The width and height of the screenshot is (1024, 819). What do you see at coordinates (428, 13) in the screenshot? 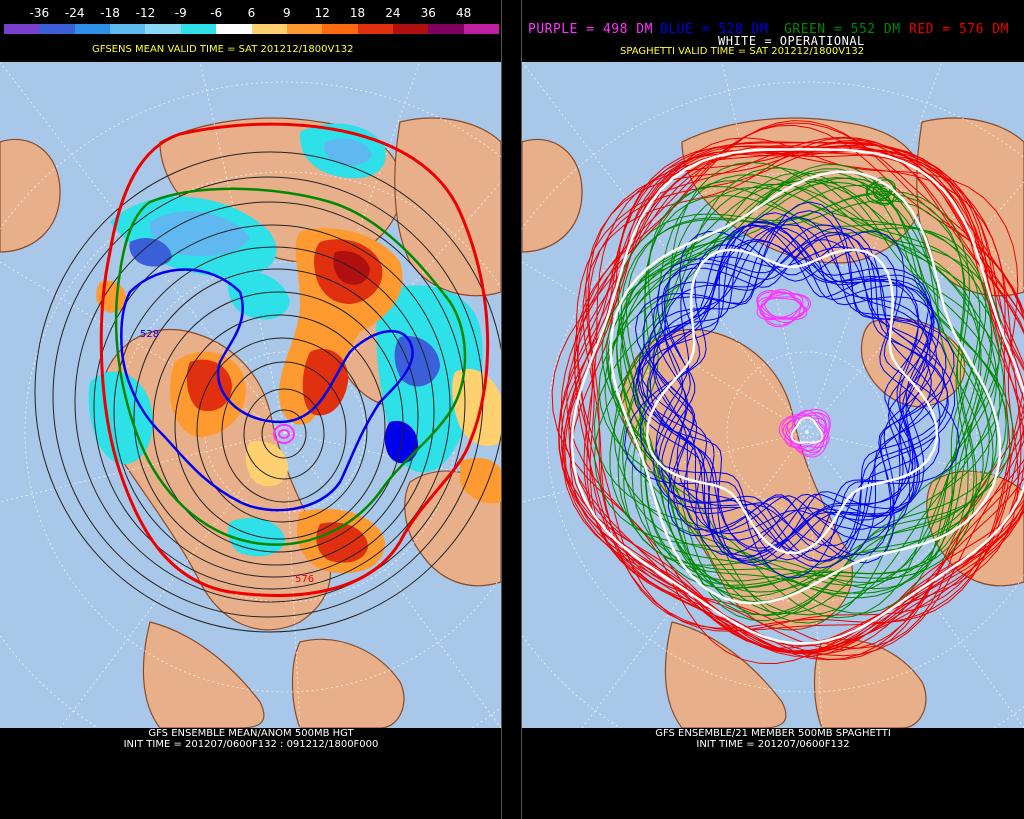
I see `colorbar-tick-label: 36` at bounding box center [428, 13].